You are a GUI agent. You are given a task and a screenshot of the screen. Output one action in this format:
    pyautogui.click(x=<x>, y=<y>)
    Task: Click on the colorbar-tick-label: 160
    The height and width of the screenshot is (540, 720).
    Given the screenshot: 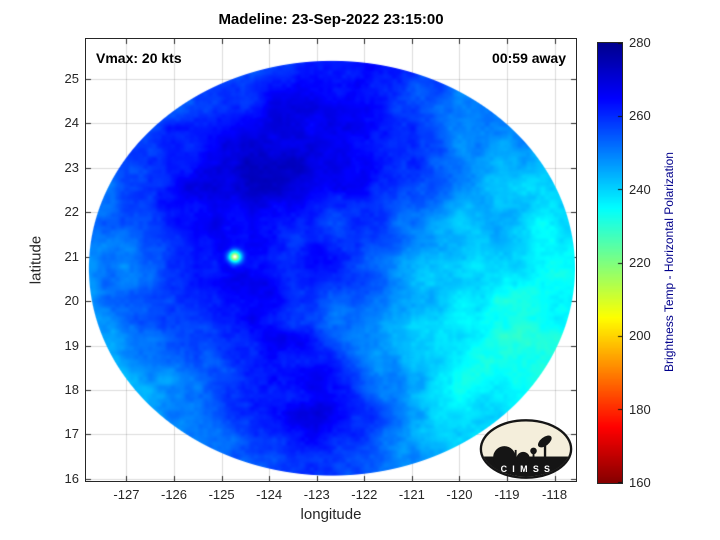 What is the action you would take?
    pyautogui.click(x=640, y=482)
    